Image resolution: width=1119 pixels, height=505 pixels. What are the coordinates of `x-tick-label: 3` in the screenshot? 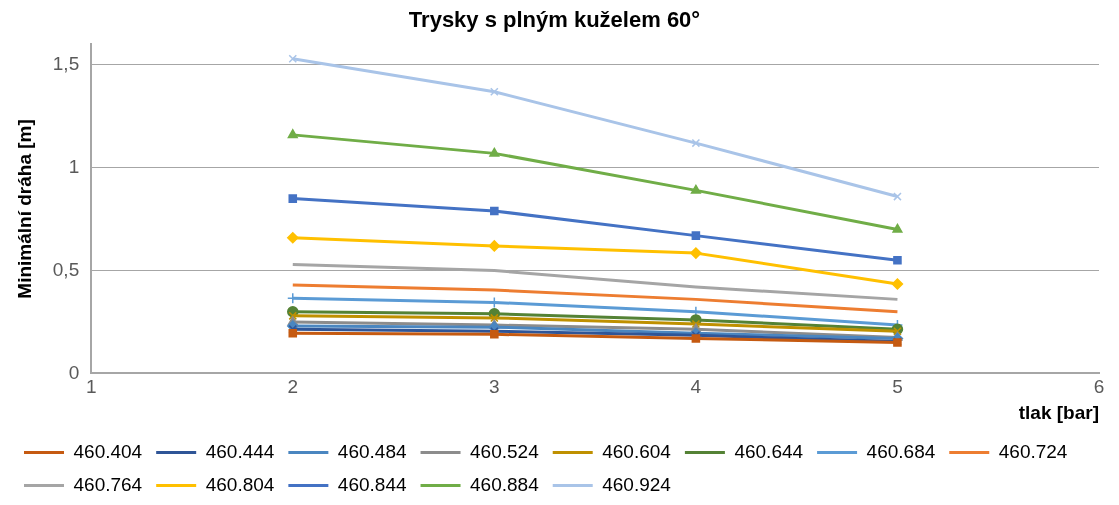 It's located at (494, 387).